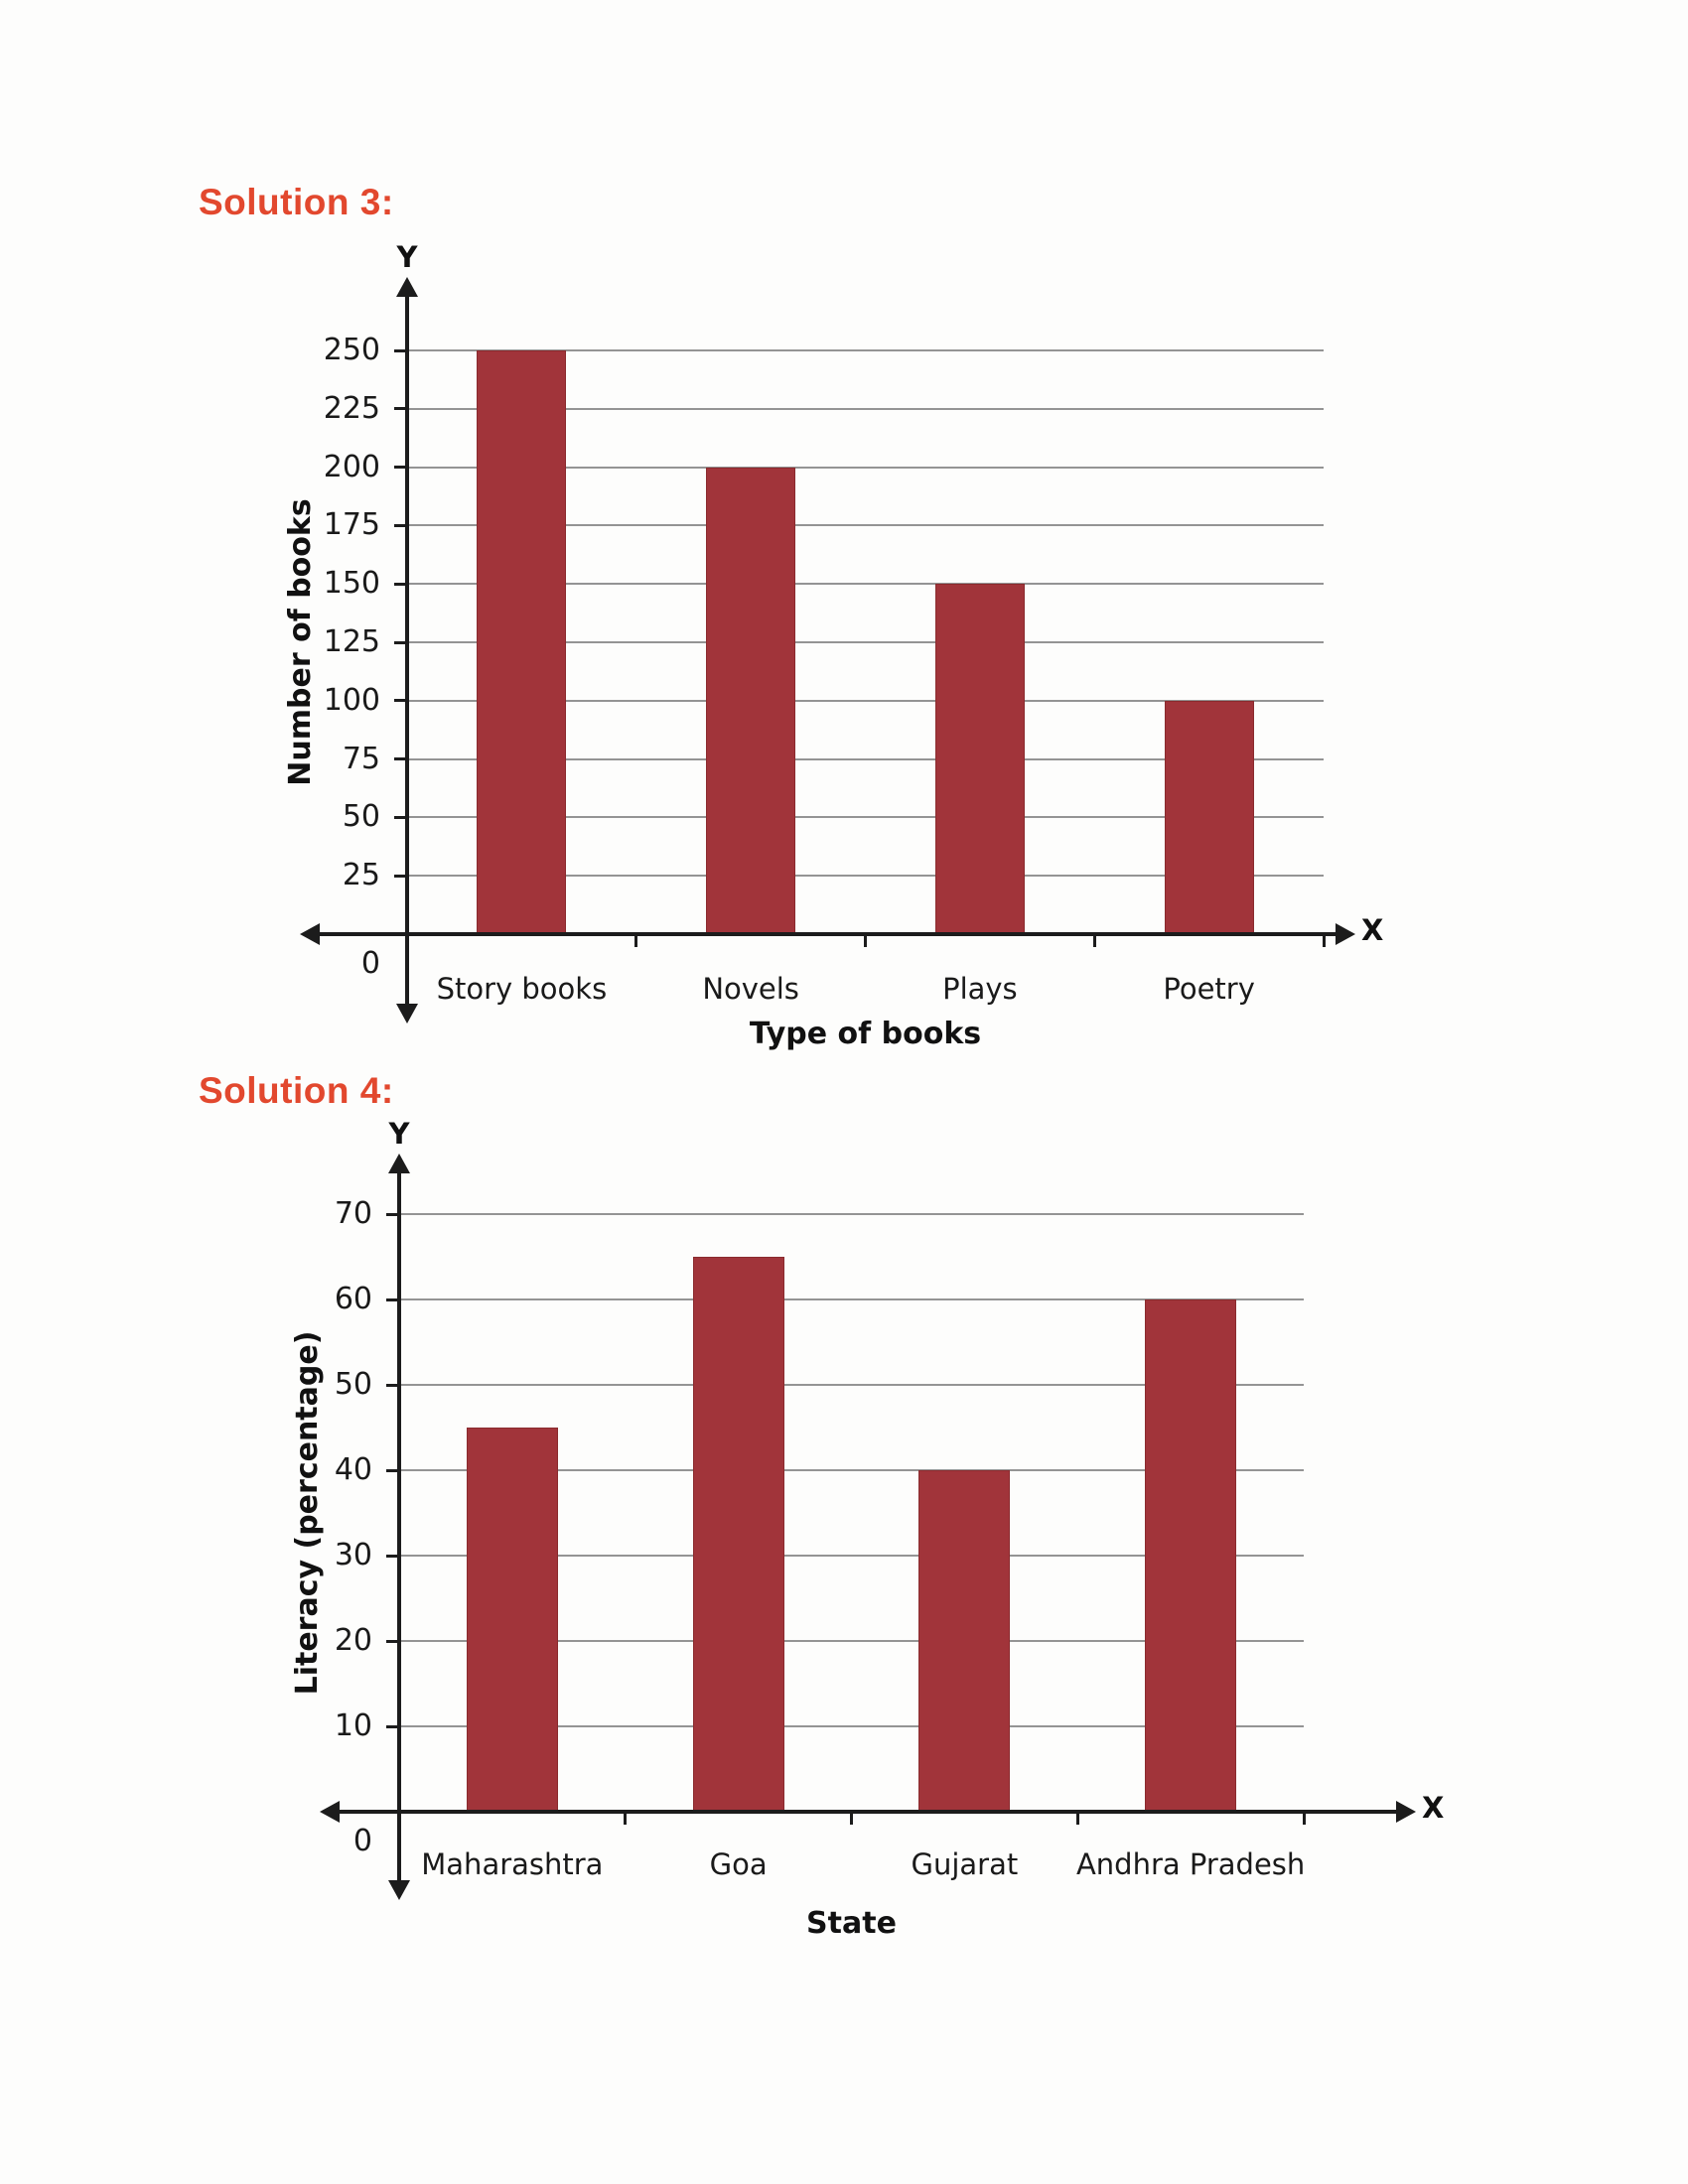 The image size is (1688, 2184). What do you see at coordinates (300, 642) in the screenshot?
I see `y-axis-title-text: Number of books` at bounding box center [300, 642].